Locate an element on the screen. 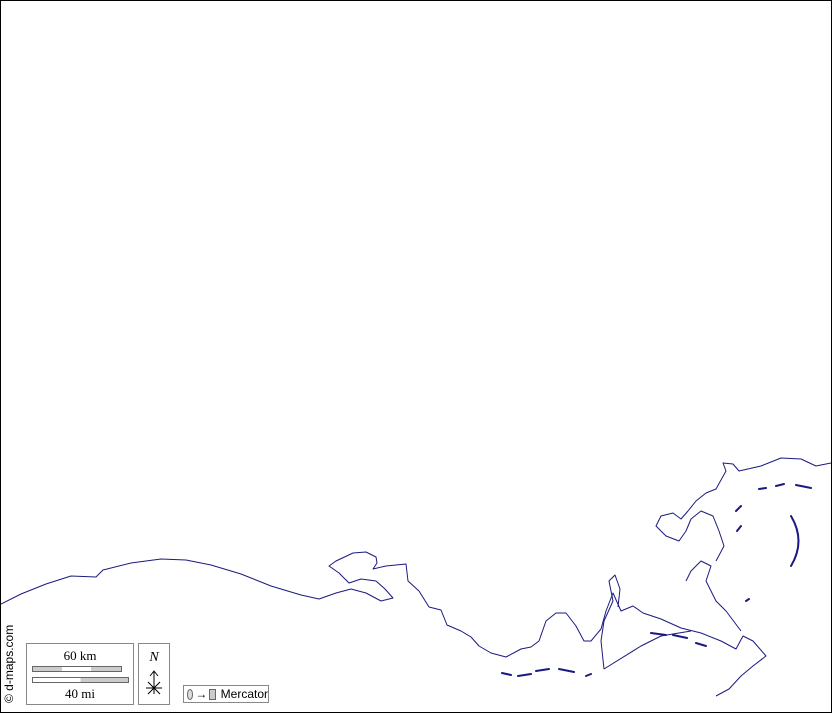 This screenshot has height=713, width=832. flat-map-icon is located at coordinates (212, 694).